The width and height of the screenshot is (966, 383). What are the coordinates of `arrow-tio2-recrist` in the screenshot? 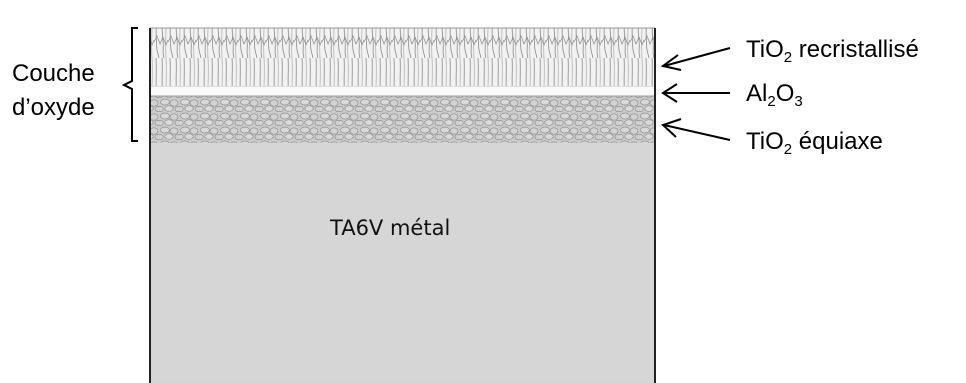 It's located at (695, 59).